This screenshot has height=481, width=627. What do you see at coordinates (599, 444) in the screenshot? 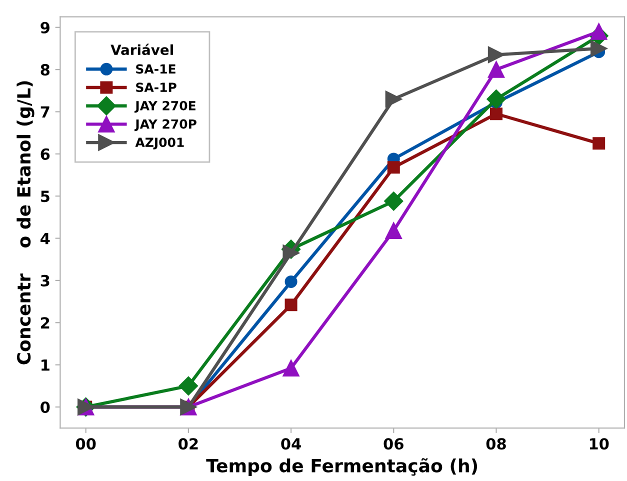
I see `x-tick-label: 10` at bounding box center [599, 444].